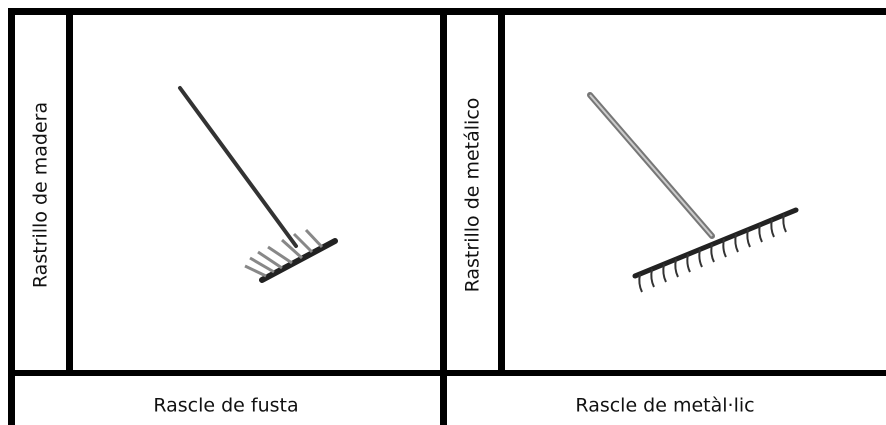 Image resolution: width=886 pixels, height=425 pixels. I want to click on caption: Rascle de metàl·lic, so click(664, 406).